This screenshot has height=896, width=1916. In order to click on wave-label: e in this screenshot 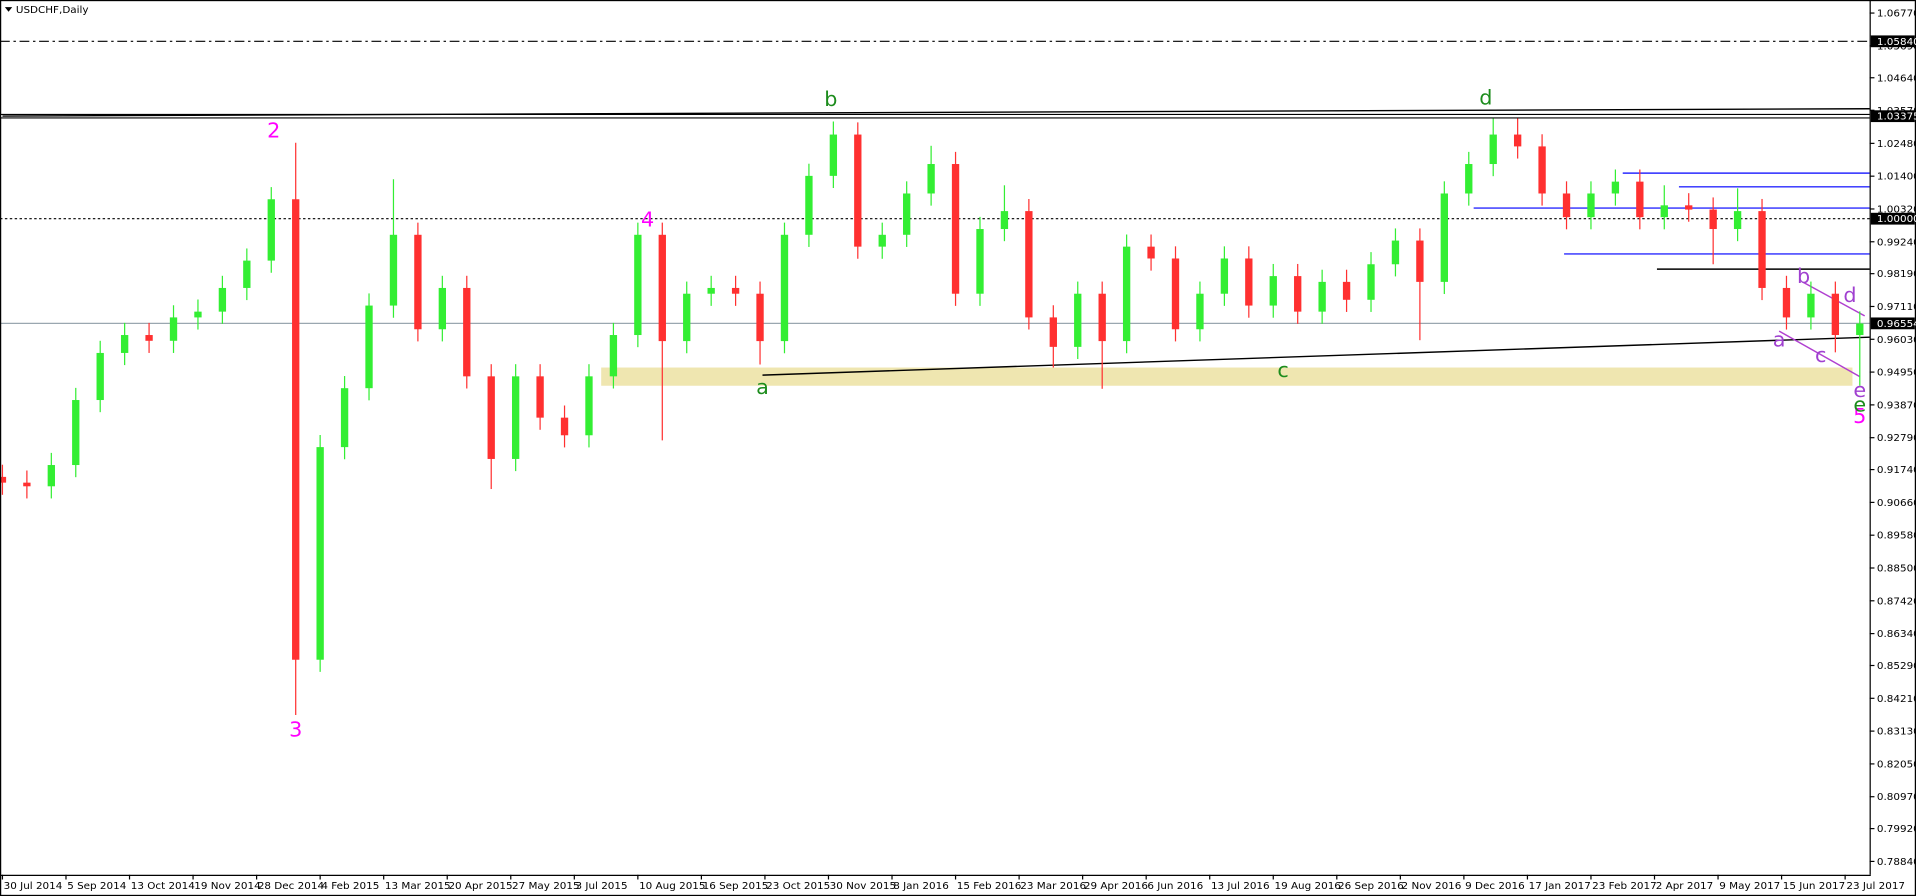, I will do `click(1859, 390)`.